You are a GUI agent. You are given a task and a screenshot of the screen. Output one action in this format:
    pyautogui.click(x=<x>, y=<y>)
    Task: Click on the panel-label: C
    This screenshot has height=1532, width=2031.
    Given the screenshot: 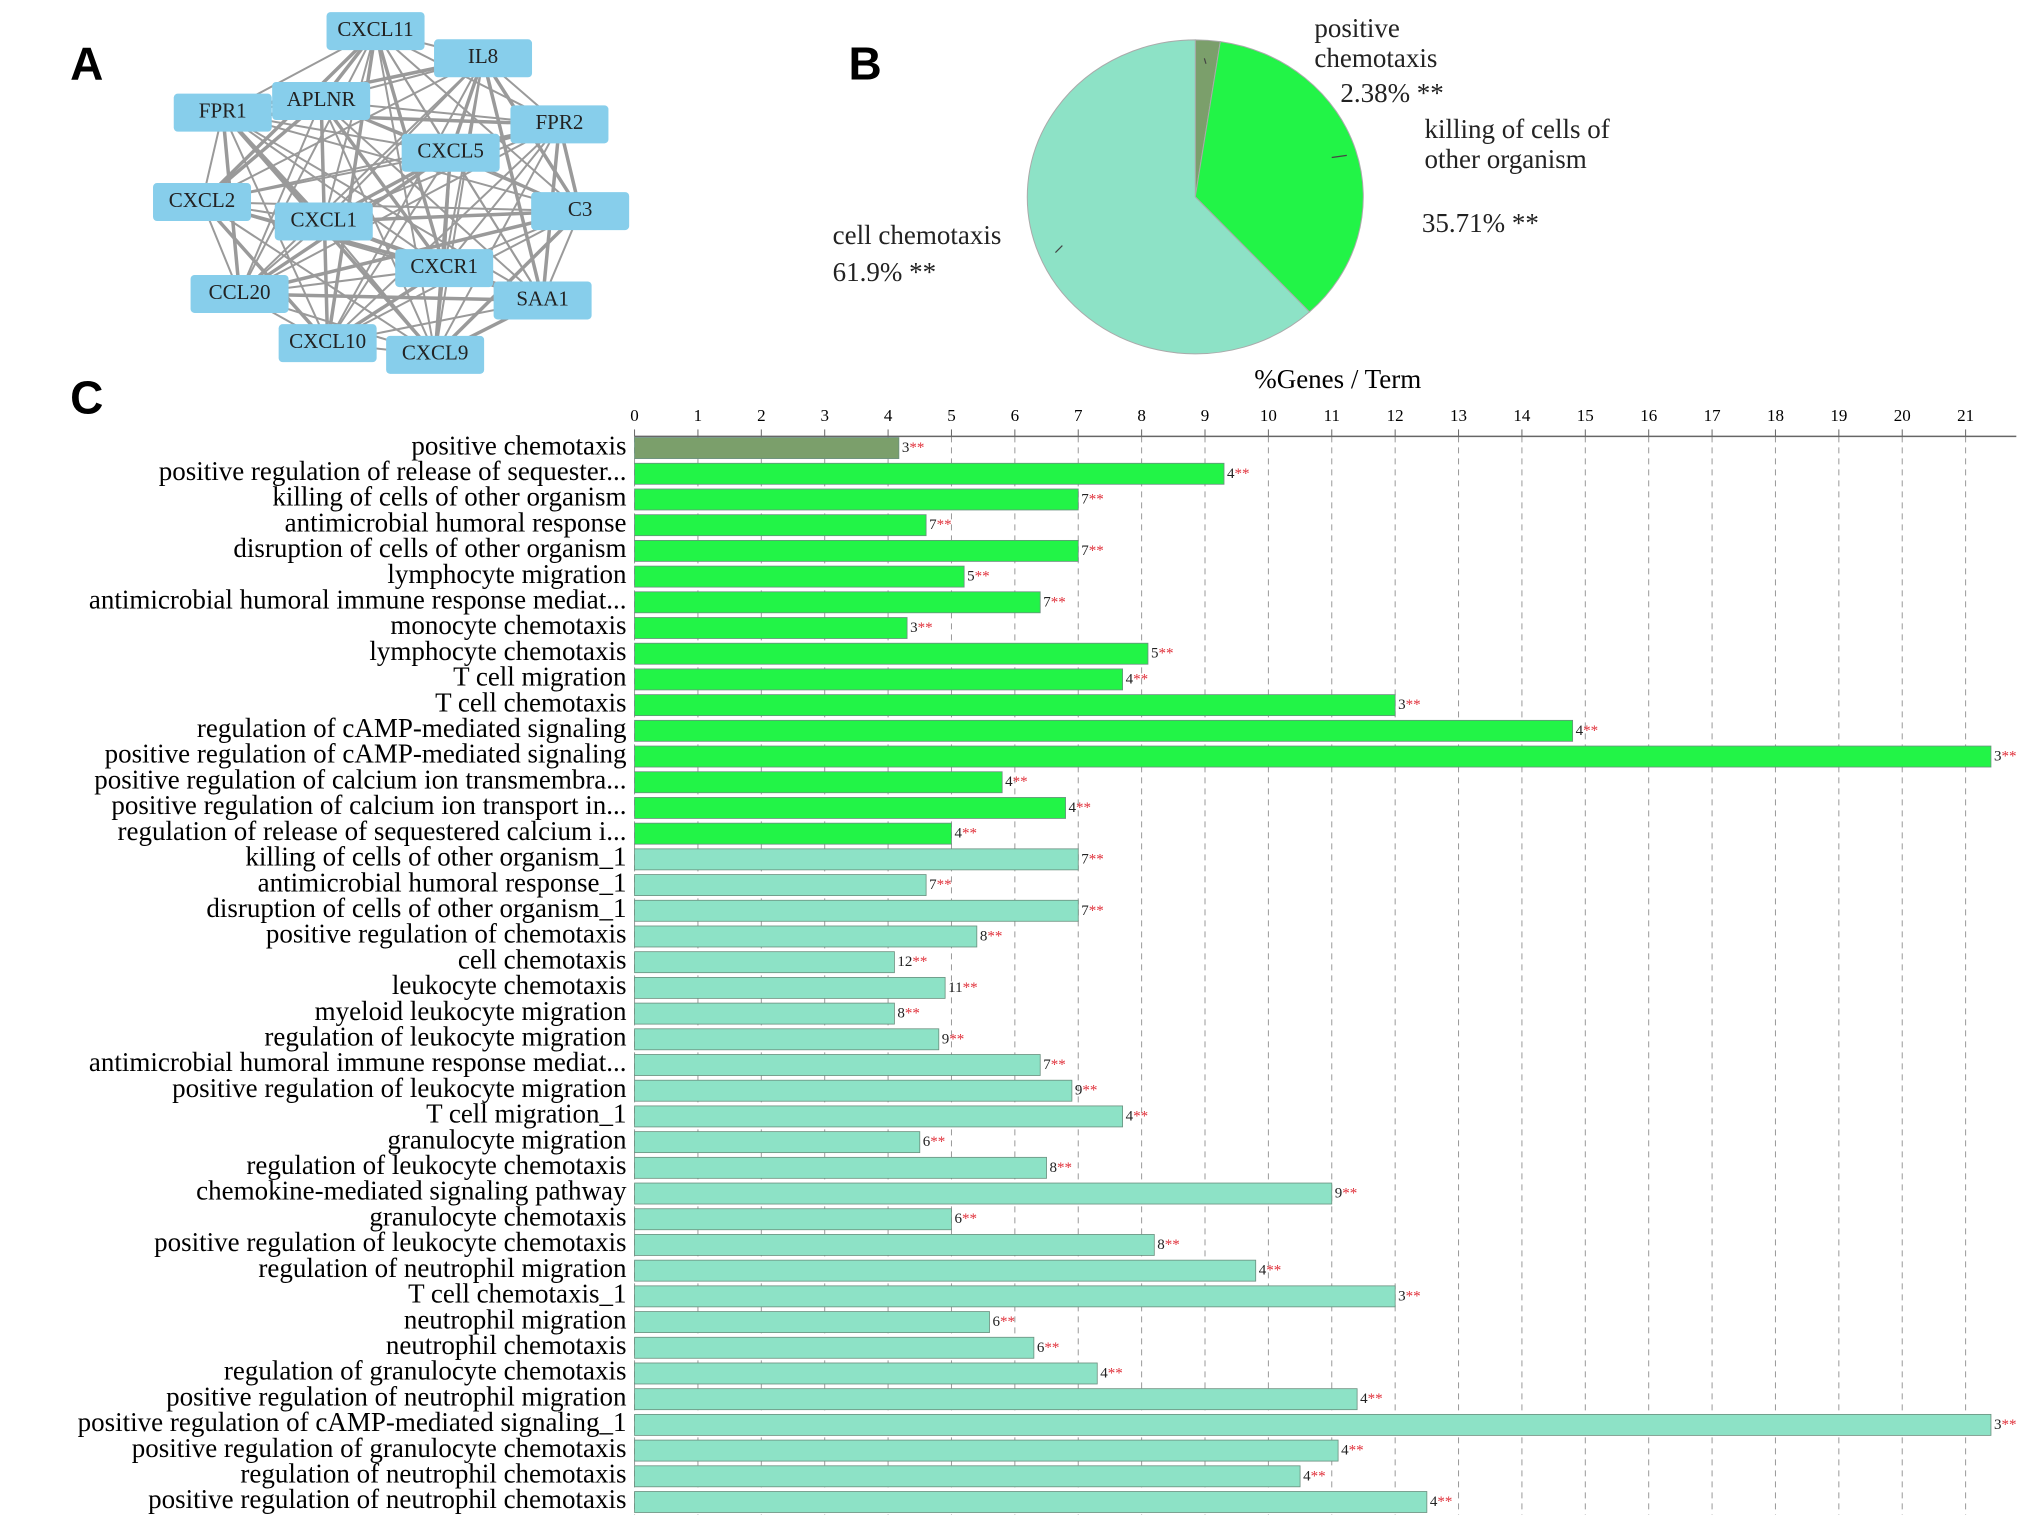 What is the action you would take?
    pyautogui.click(x=86, y=398)
    